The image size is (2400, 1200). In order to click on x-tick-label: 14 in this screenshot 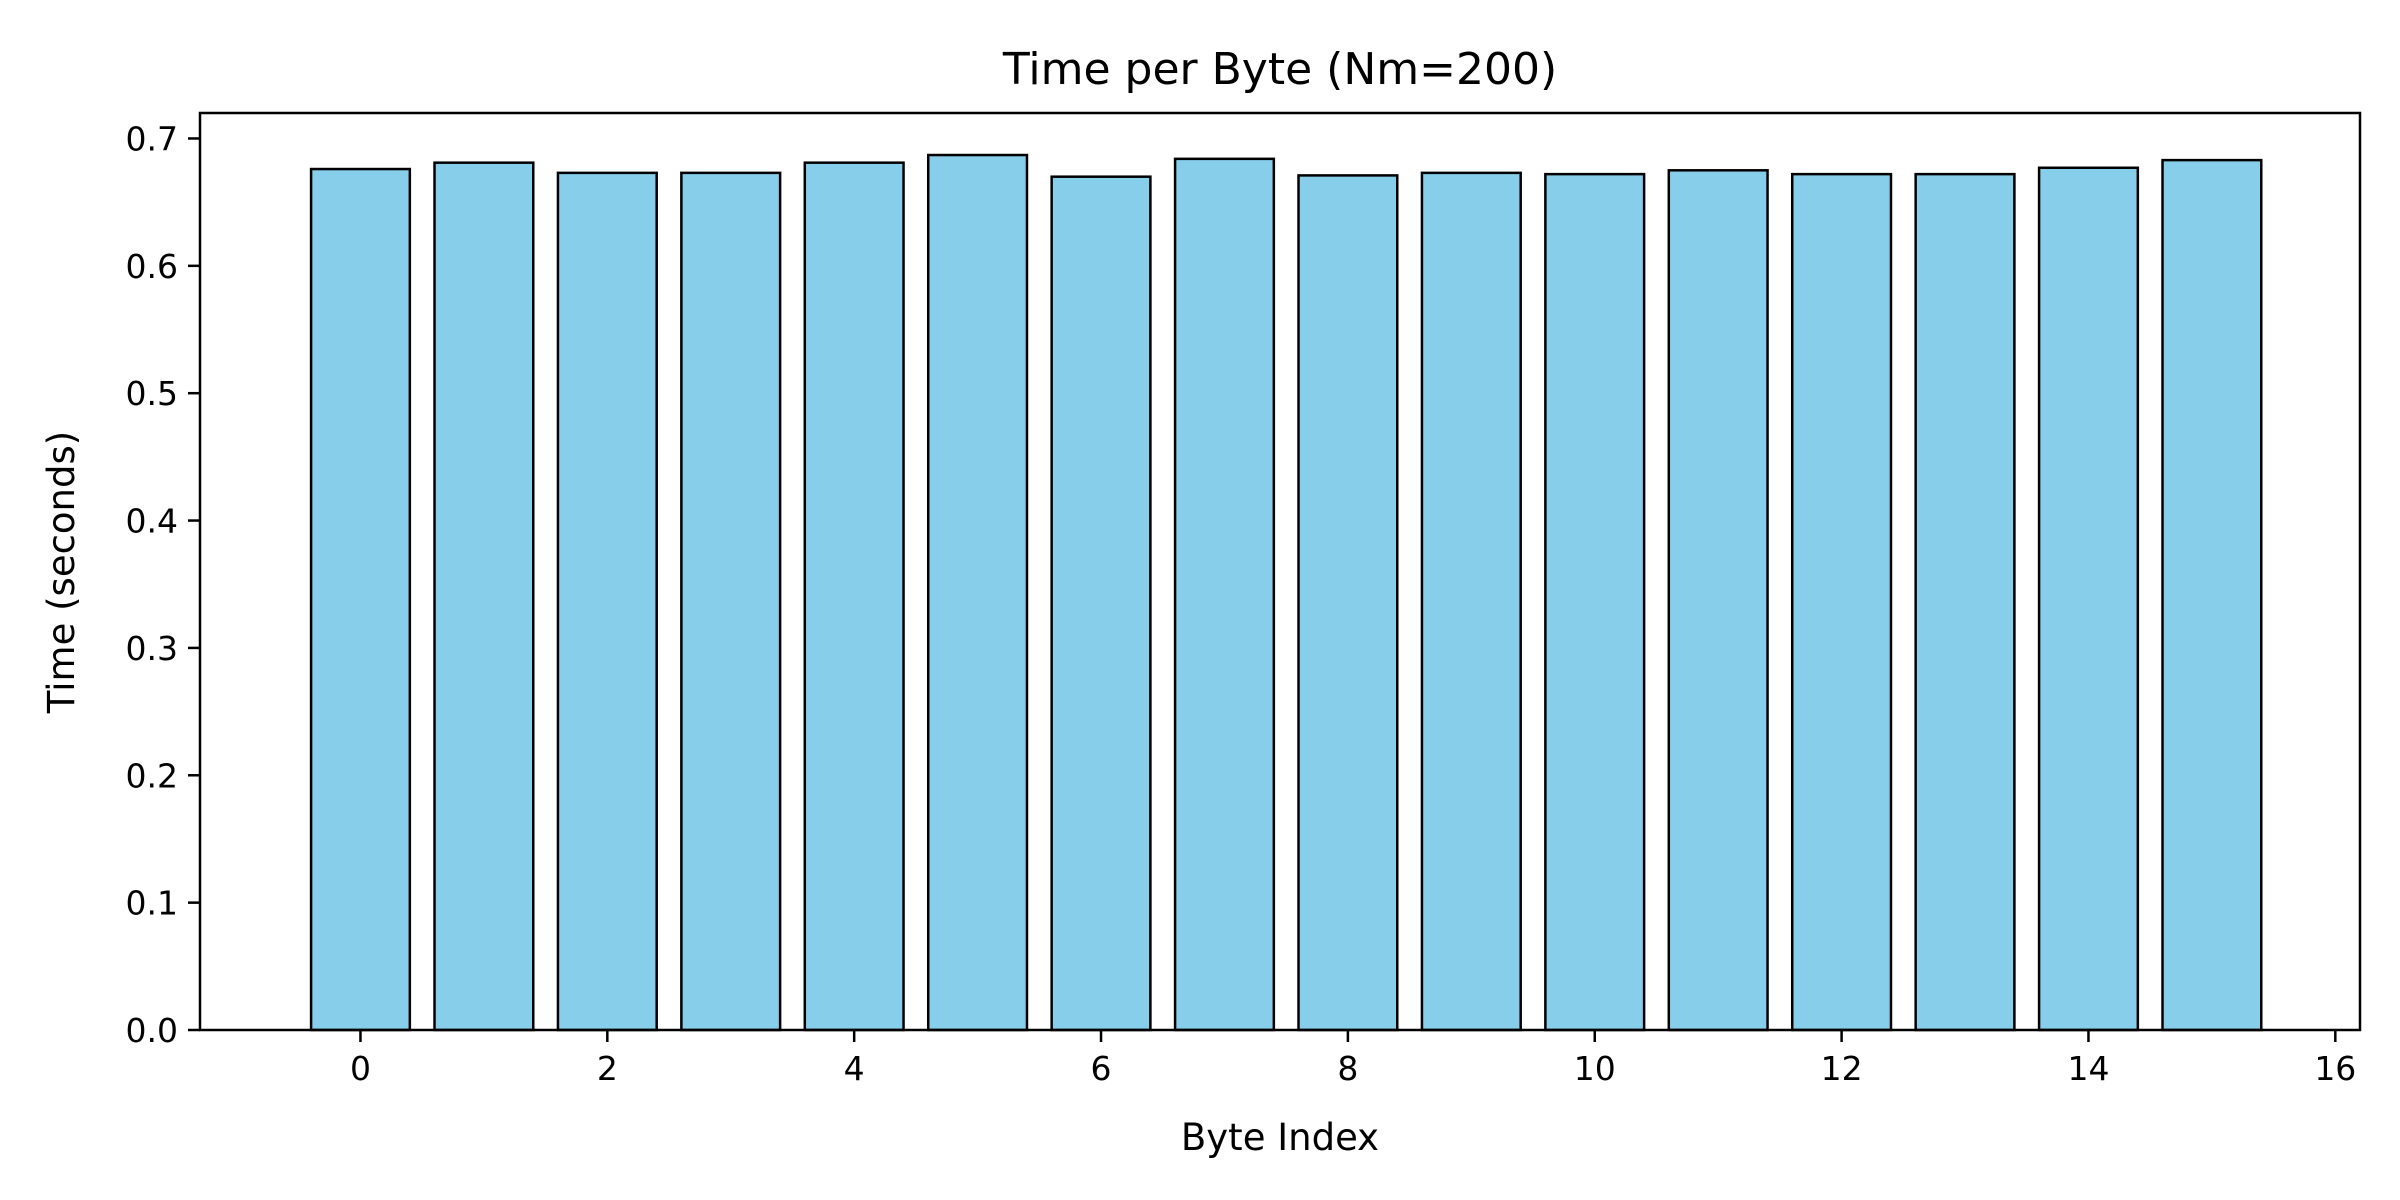, I will do `click(2088, 1068)`.